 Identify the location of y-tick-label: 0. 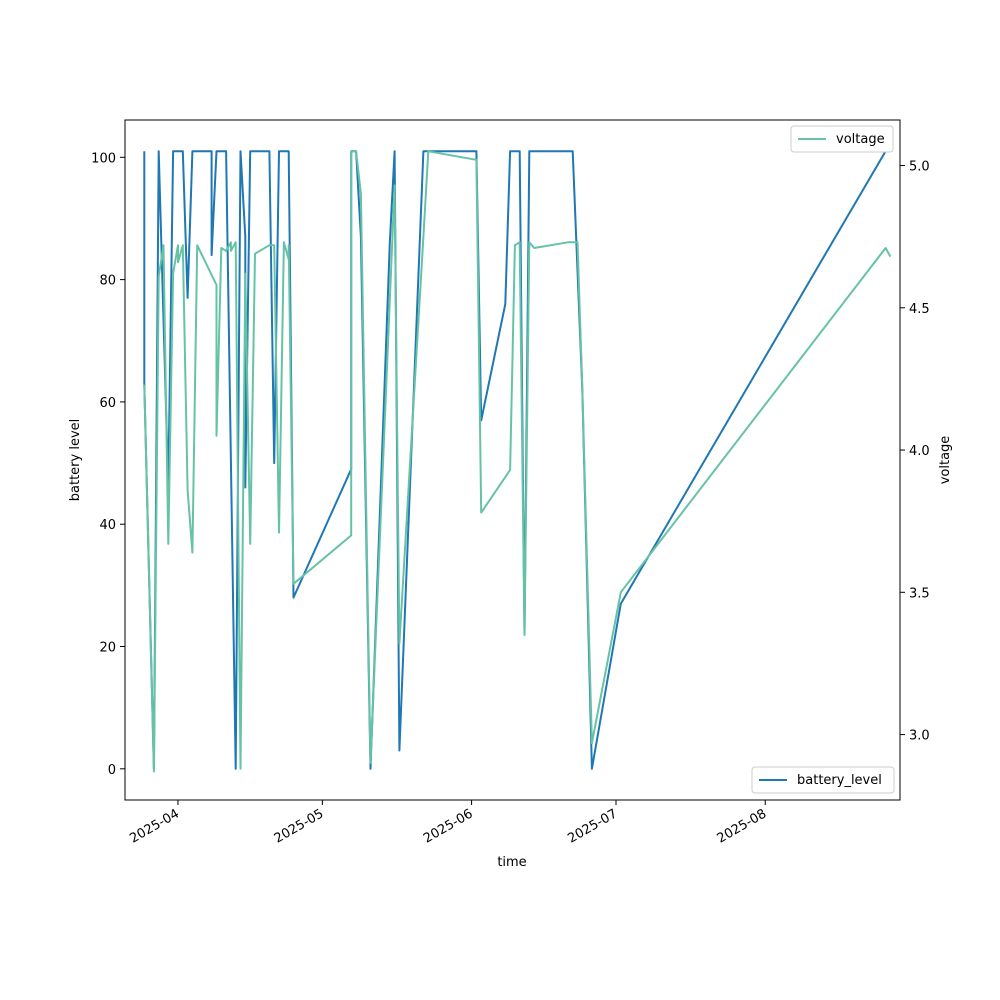
(112, 770).